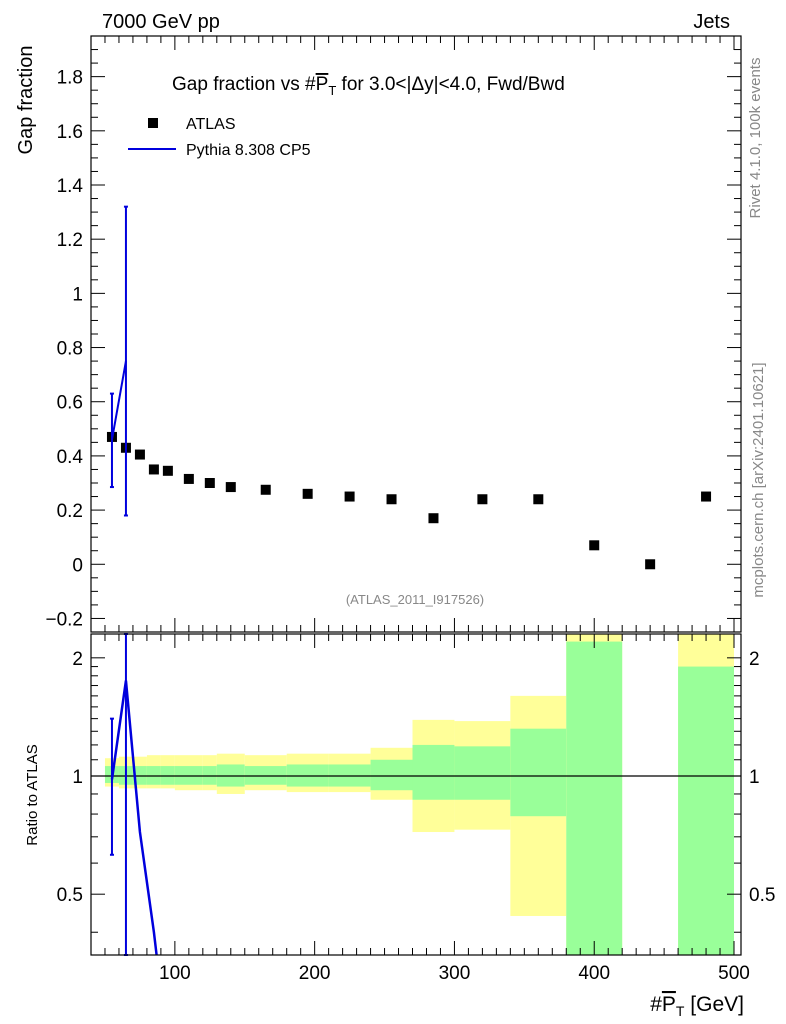  What do you see at coordinates (70, 403) in the screenshot?
I see `main-ytick-label-4: 0.6` at bounding box center [70, 403].